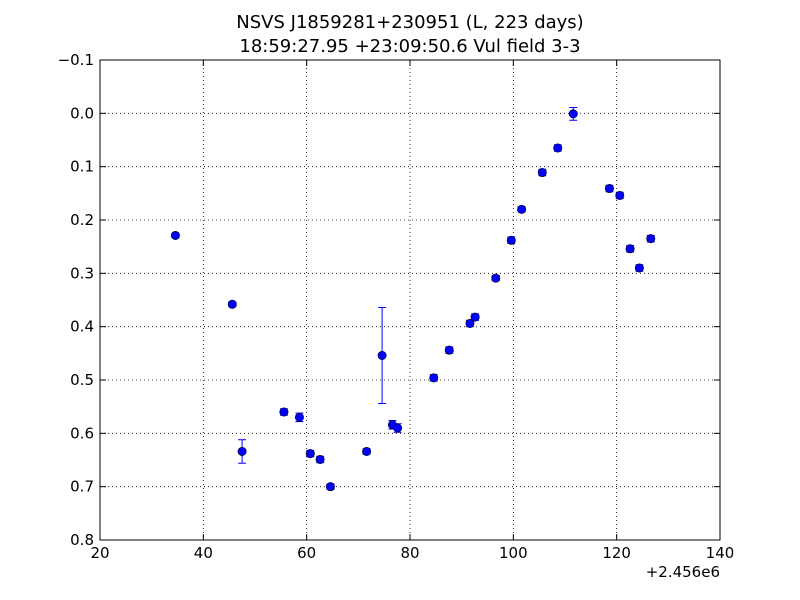 The image size is (800, 600). I want to click on x-tick-label: 100, so click(513, 553).